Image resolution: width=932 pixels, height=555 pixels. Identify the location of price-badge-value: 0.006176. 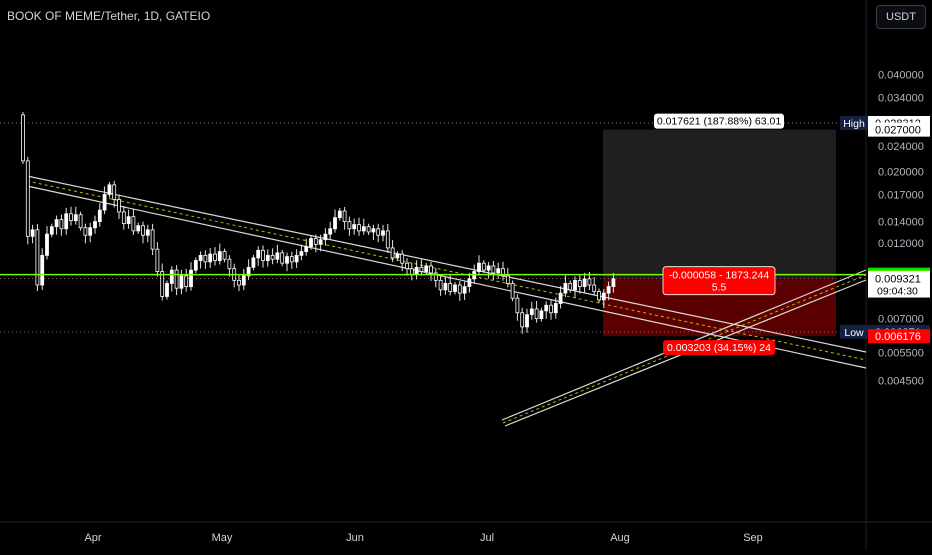
(898, 337).